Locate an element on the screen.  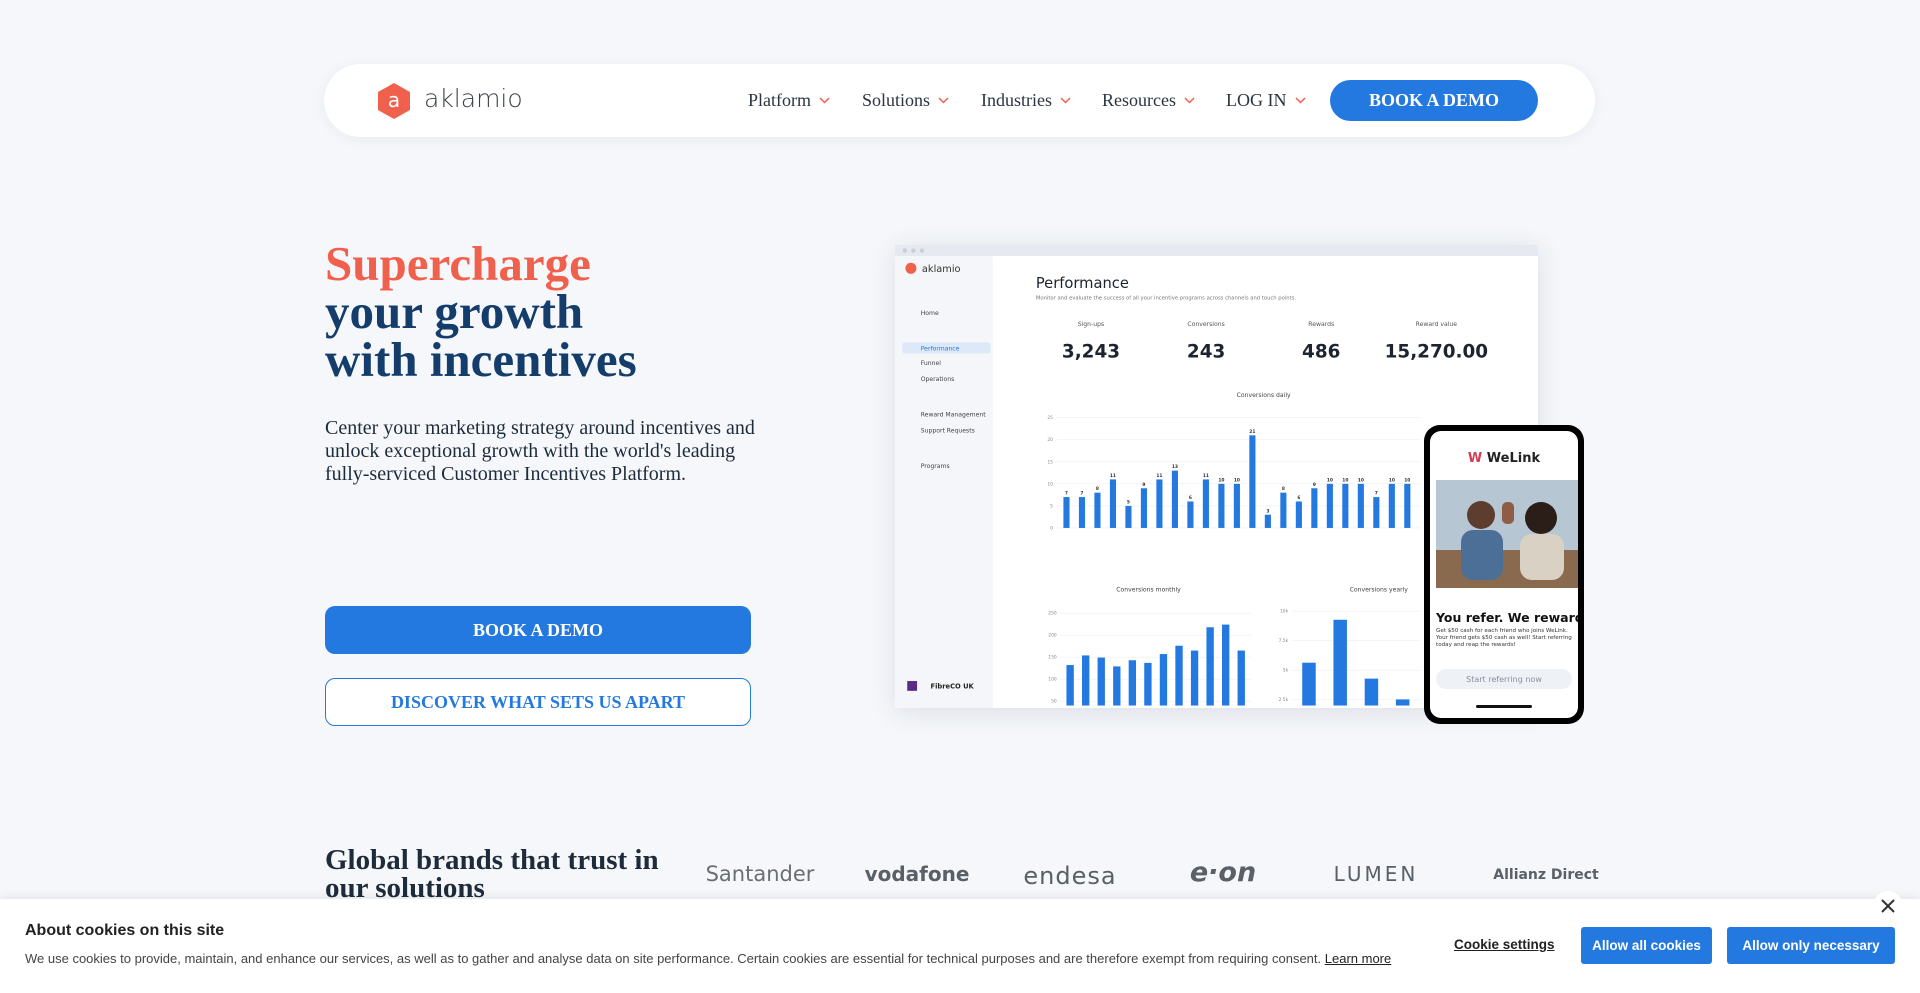
menu-item: Support Requests is located at coordinates (948, 430).